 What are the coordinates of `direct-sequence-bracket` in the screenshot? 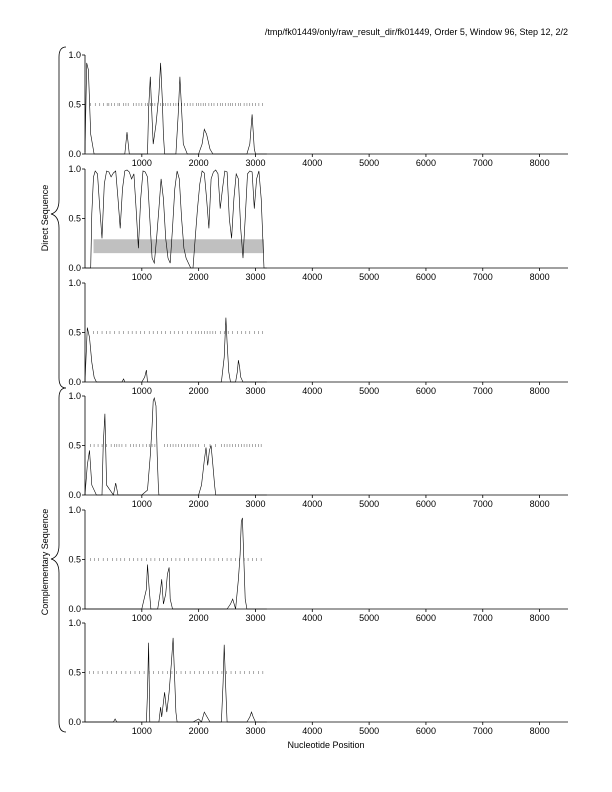 It's located at (58, 217).